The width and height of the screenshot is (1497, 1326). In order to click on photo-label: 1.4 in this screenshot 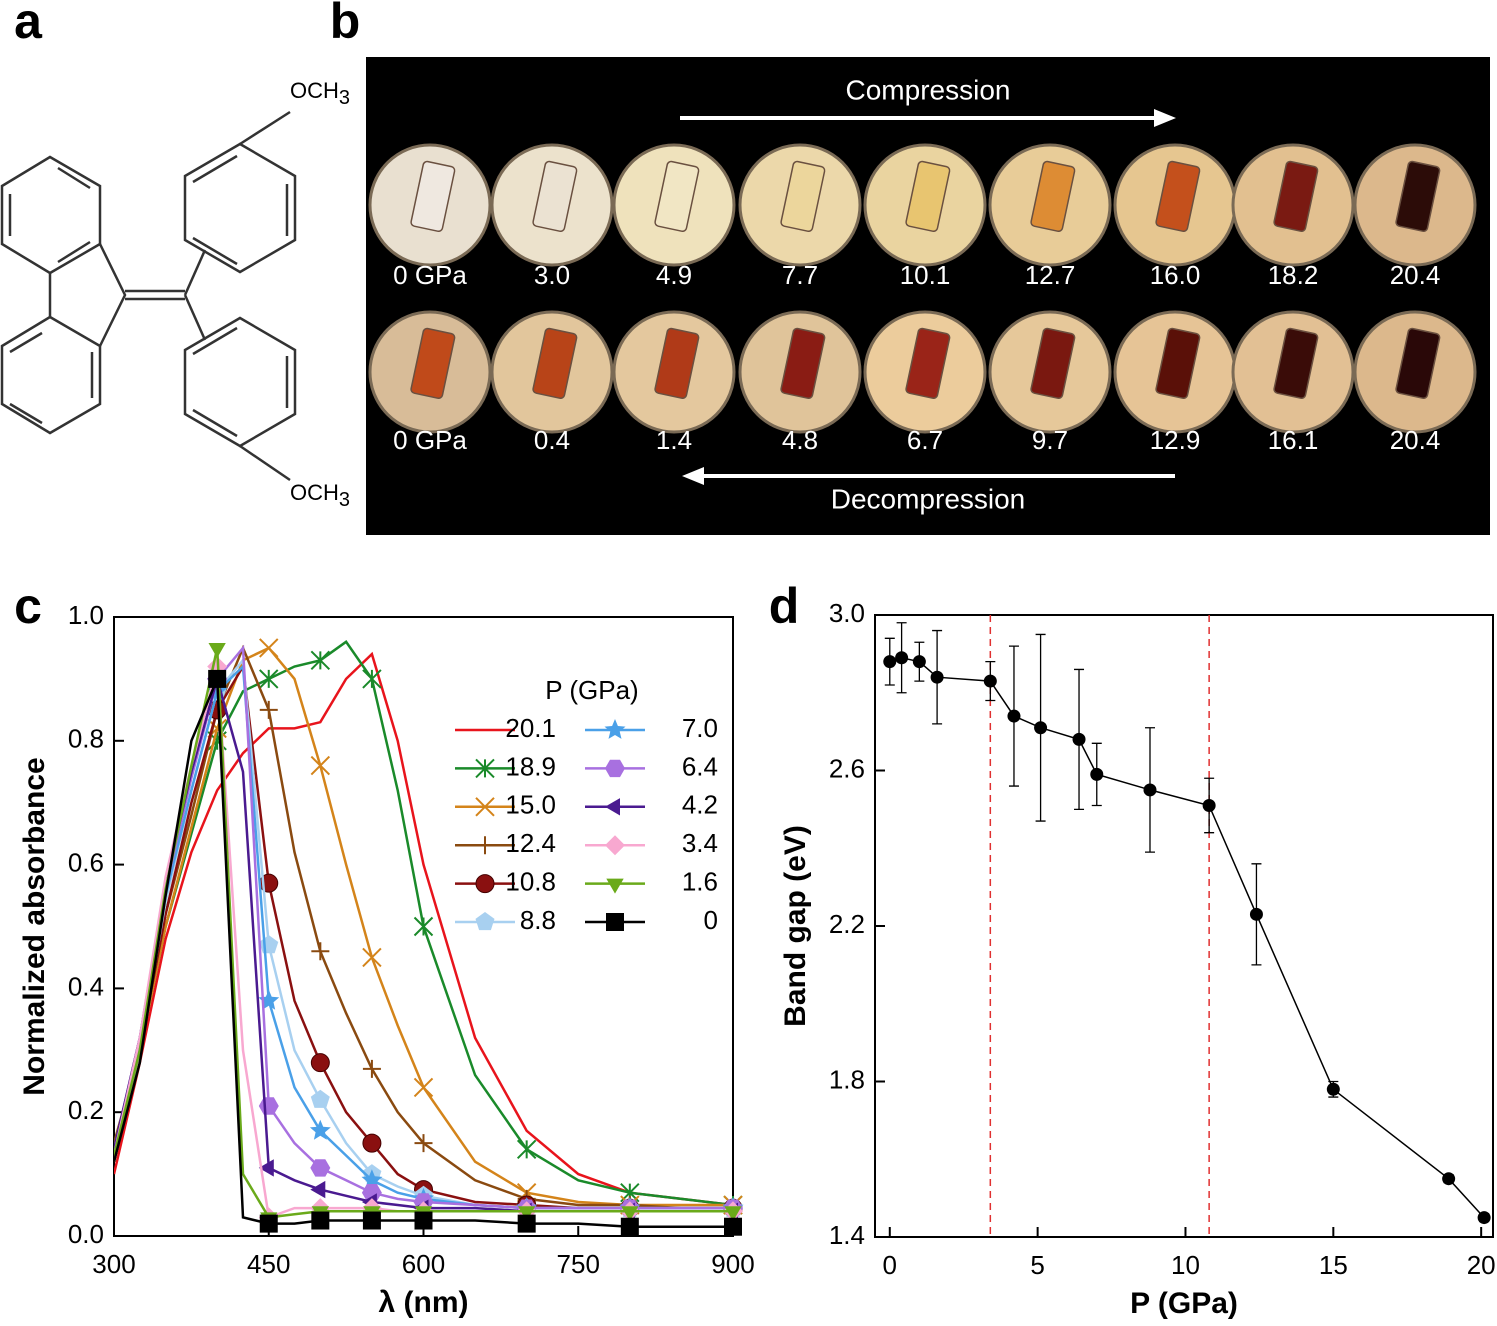, I will do `click(674, 440)`.